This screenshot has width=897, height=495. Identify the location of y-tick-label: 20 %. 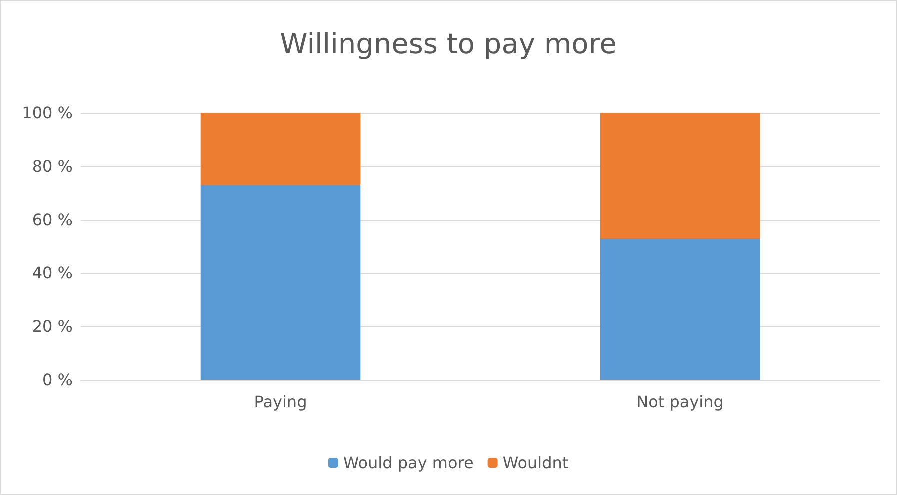
(52, 326).